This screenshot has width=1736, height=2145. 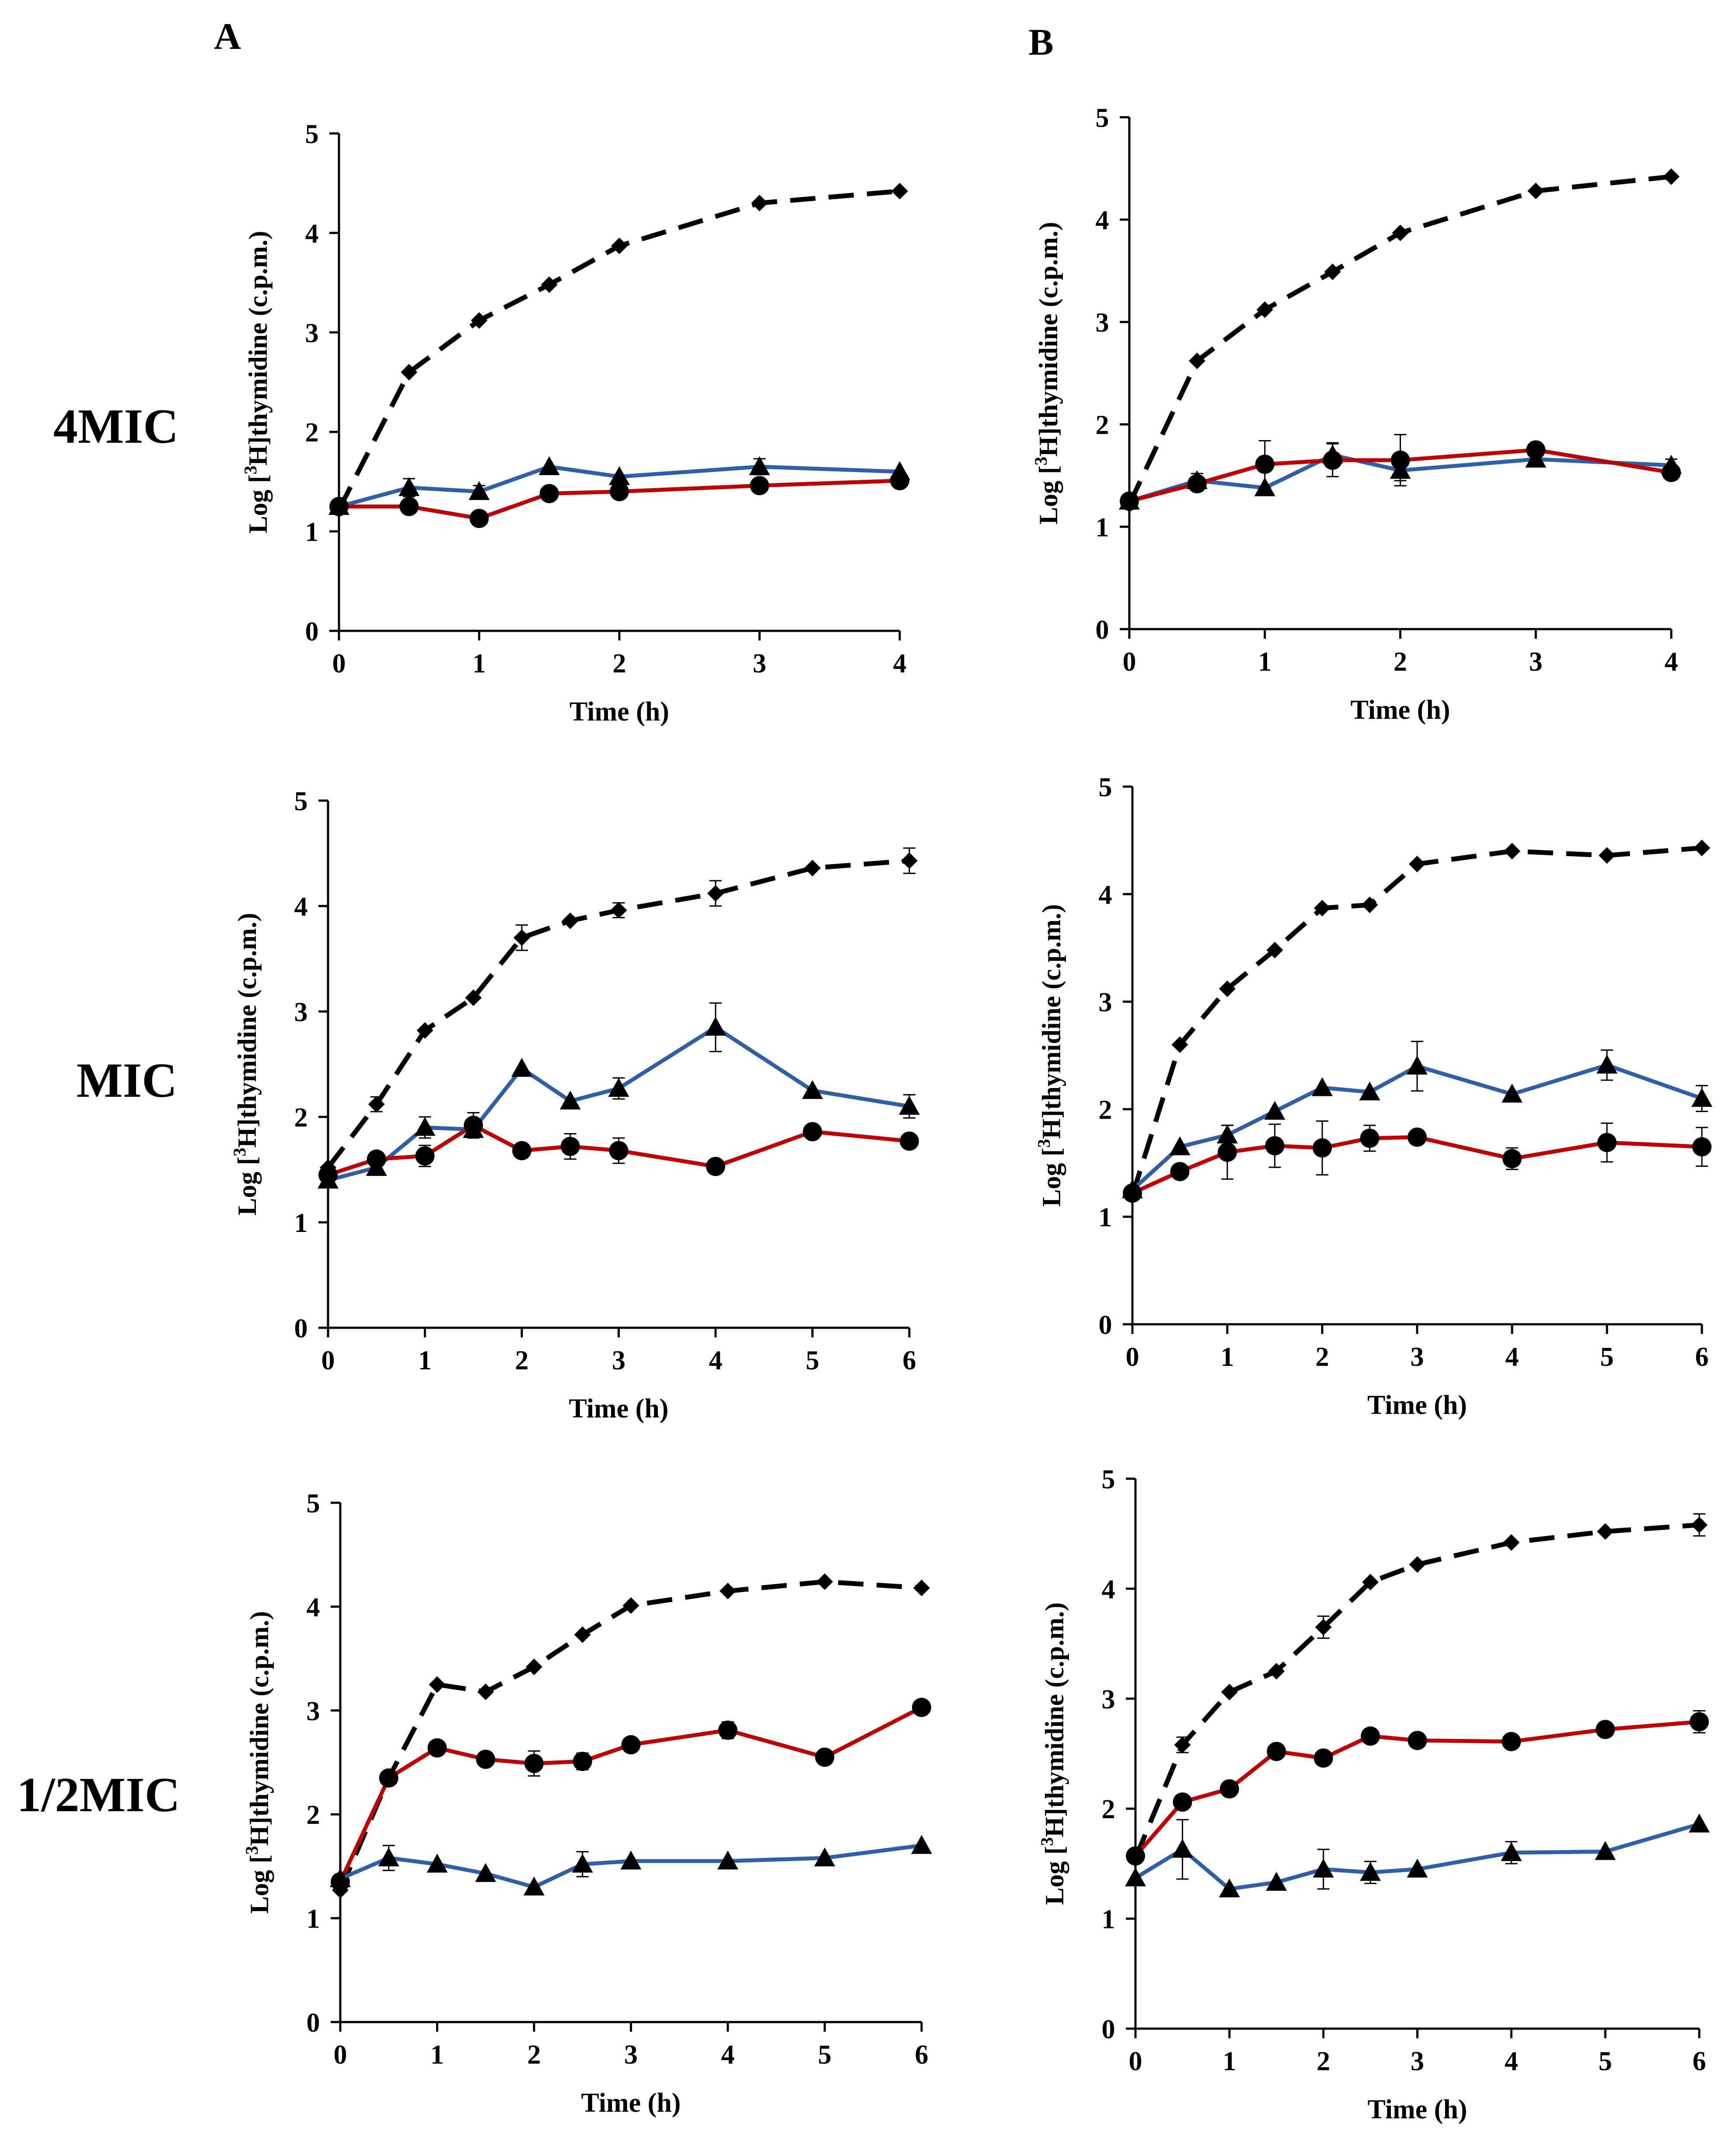 What do you see at coordinates (631, 2055) in the screenshot?
I see `x-tick-label: 3` at bounding box center [631, 2055].